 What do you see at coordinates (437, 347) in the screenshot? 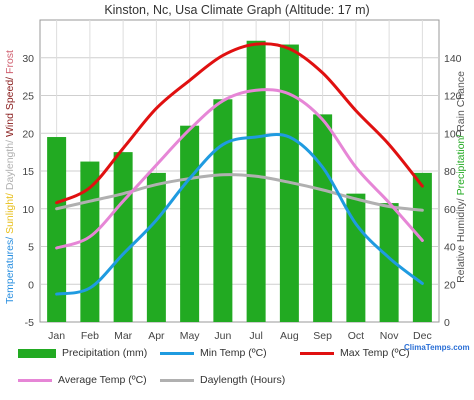
I see `brand-watermark: ClimaTemps.com` at bounding box center [437, 347].